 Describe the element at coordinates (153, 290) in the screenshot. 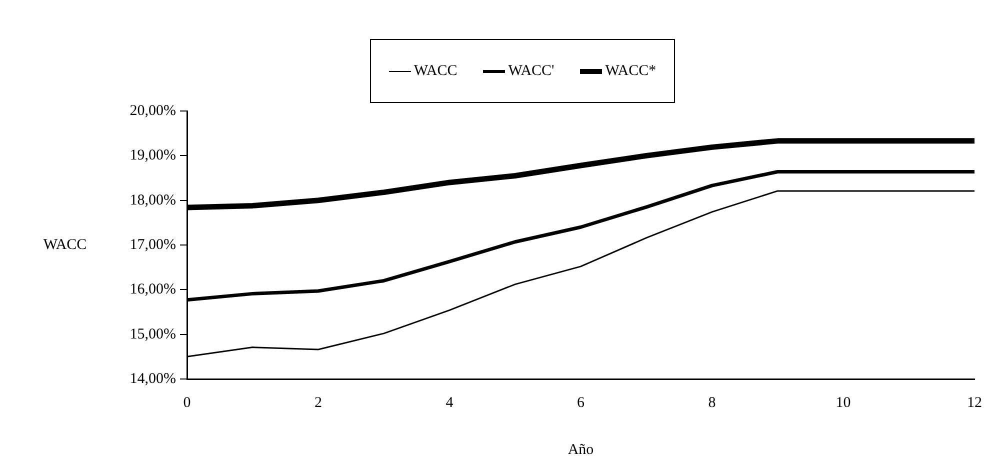

I see `y-tick-label: 16,00%` at that location.